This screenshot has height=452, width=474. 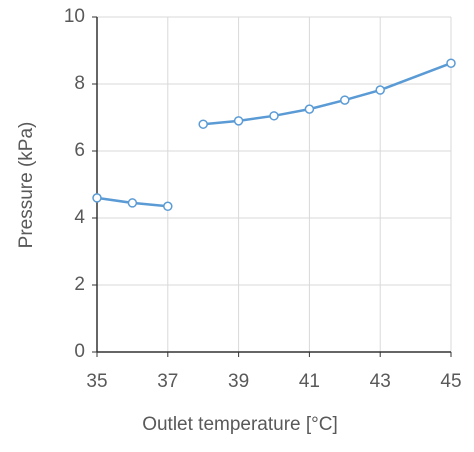 What do you see at coordinates (79, 150) in the screenshot?
I see `y-tick-label: 6` at bounding box center [79, 150].